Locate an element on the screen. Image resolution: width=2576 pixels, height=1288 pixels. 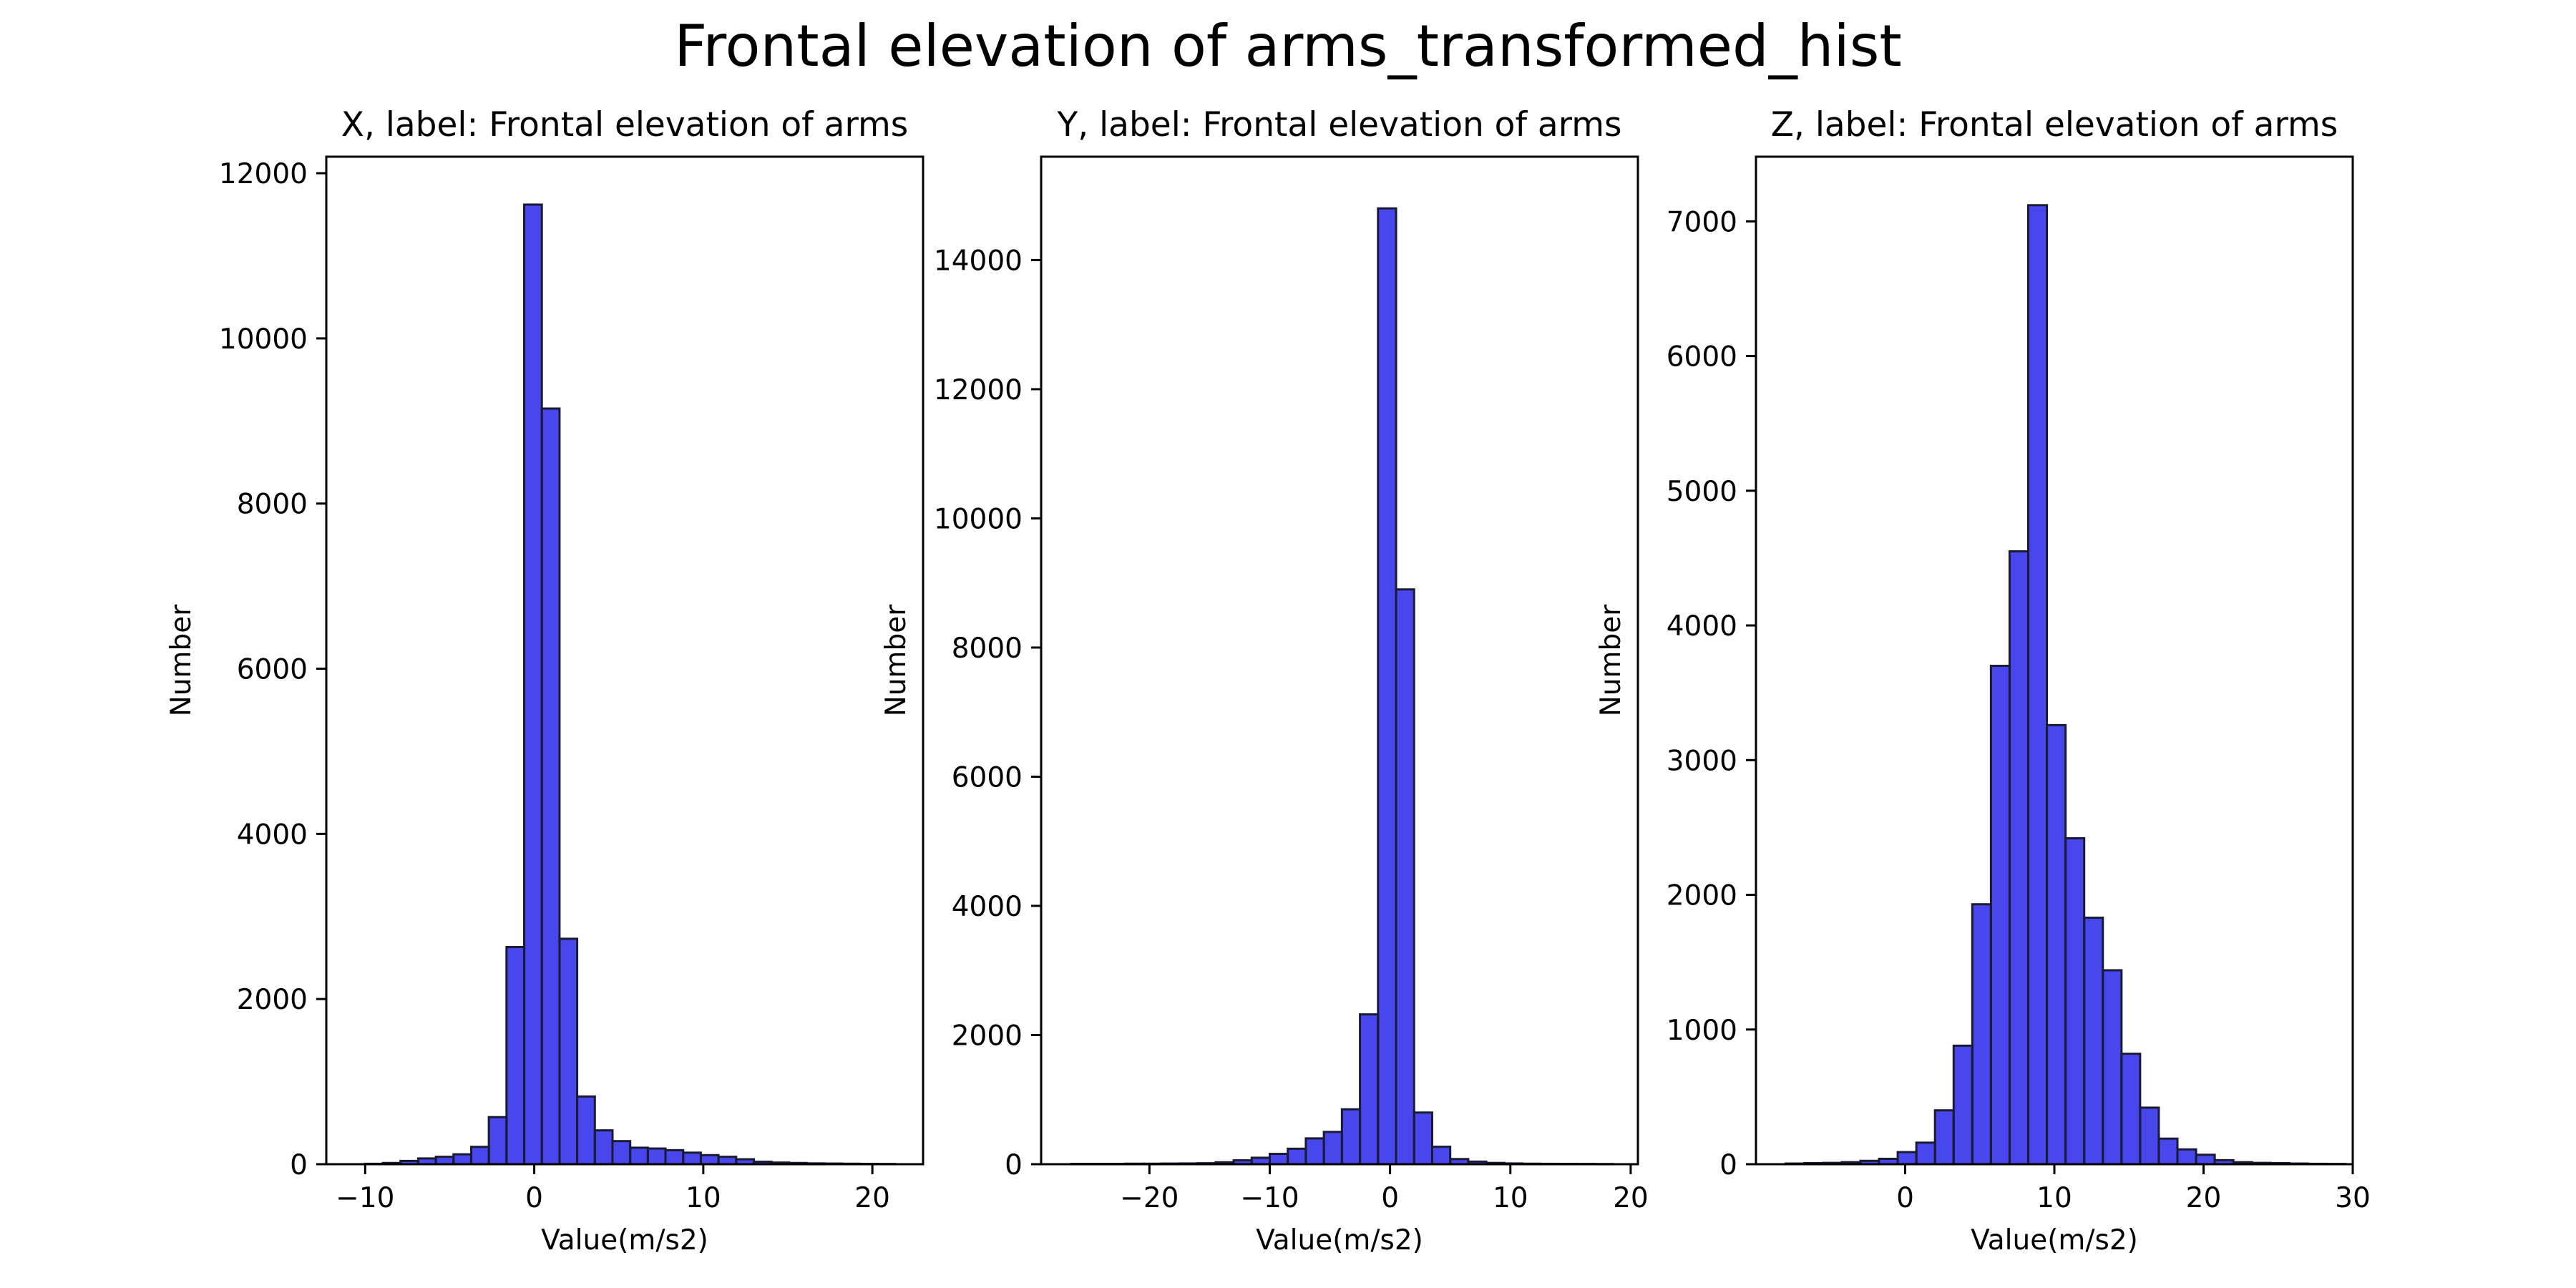
subplot-title: X, label: Frontal elevation of arms is located at coordinates (624, 125).